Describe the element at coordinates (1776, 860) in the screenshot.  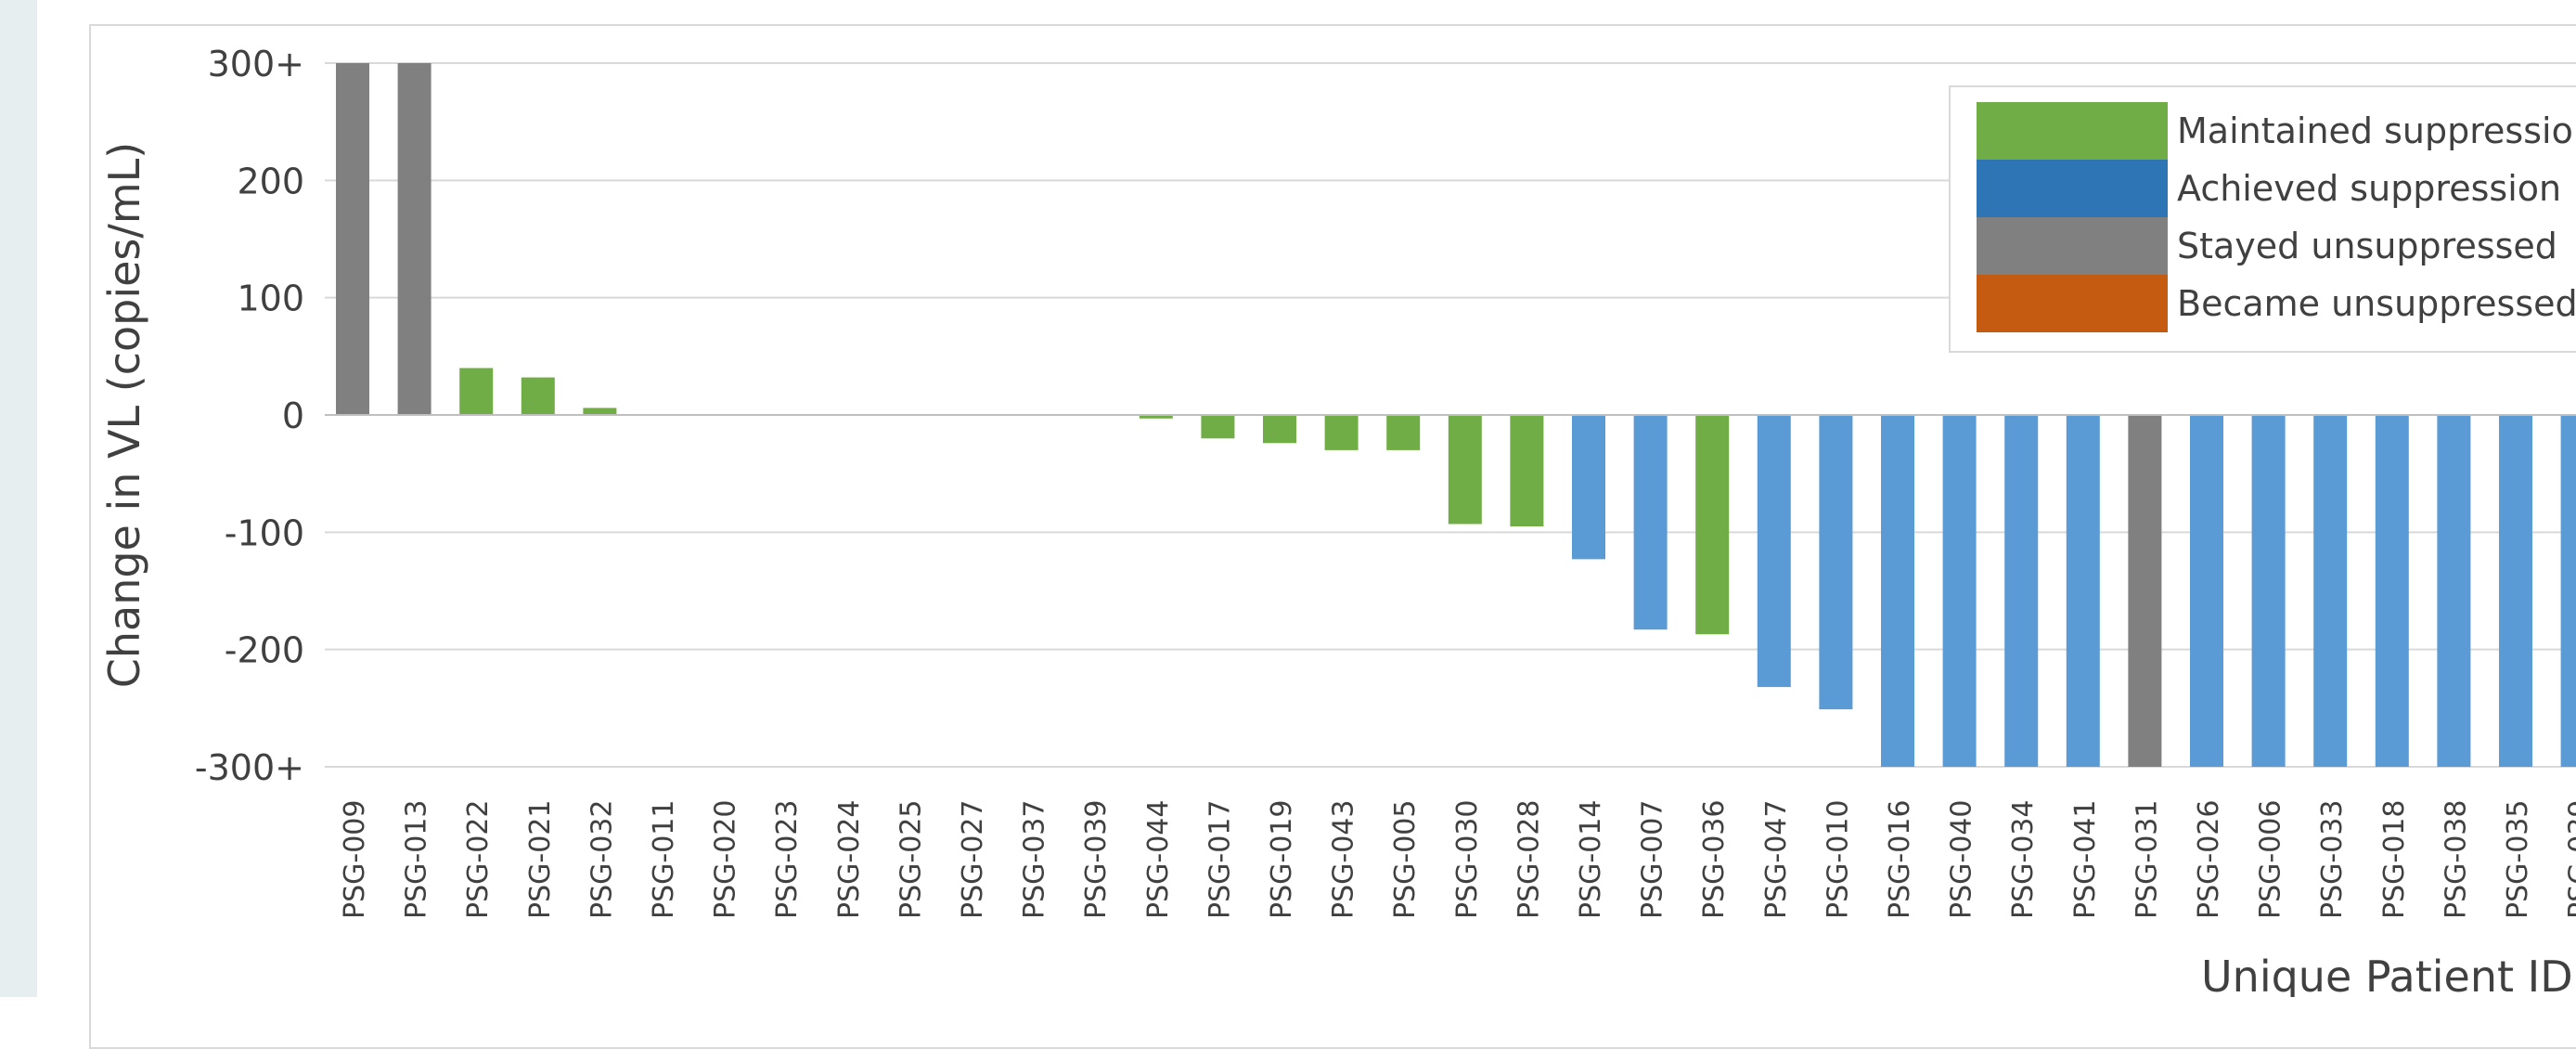
I see `x-tick-label: PSG-047` at that location.